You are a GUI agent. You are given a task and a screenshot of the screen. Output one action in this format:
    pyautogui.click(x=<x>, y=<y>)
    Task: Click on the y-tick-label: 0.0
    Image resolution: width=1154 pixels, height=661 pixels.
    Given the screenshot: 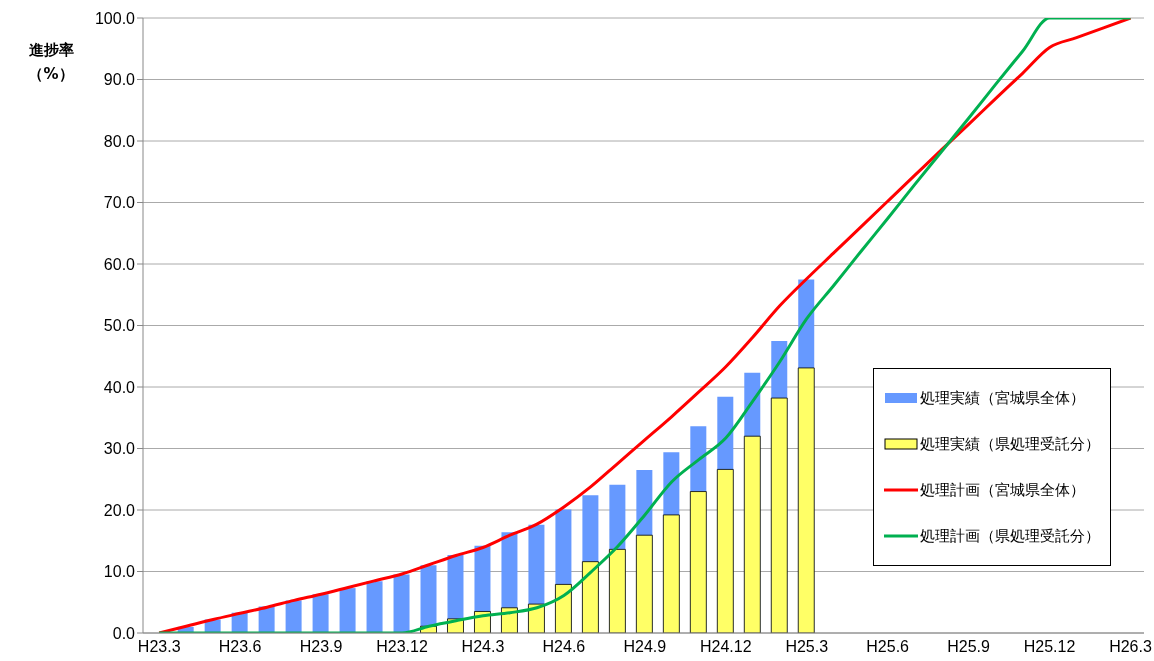 What is the action you would take?
    pyautogui.click(x=124, y=633)
    